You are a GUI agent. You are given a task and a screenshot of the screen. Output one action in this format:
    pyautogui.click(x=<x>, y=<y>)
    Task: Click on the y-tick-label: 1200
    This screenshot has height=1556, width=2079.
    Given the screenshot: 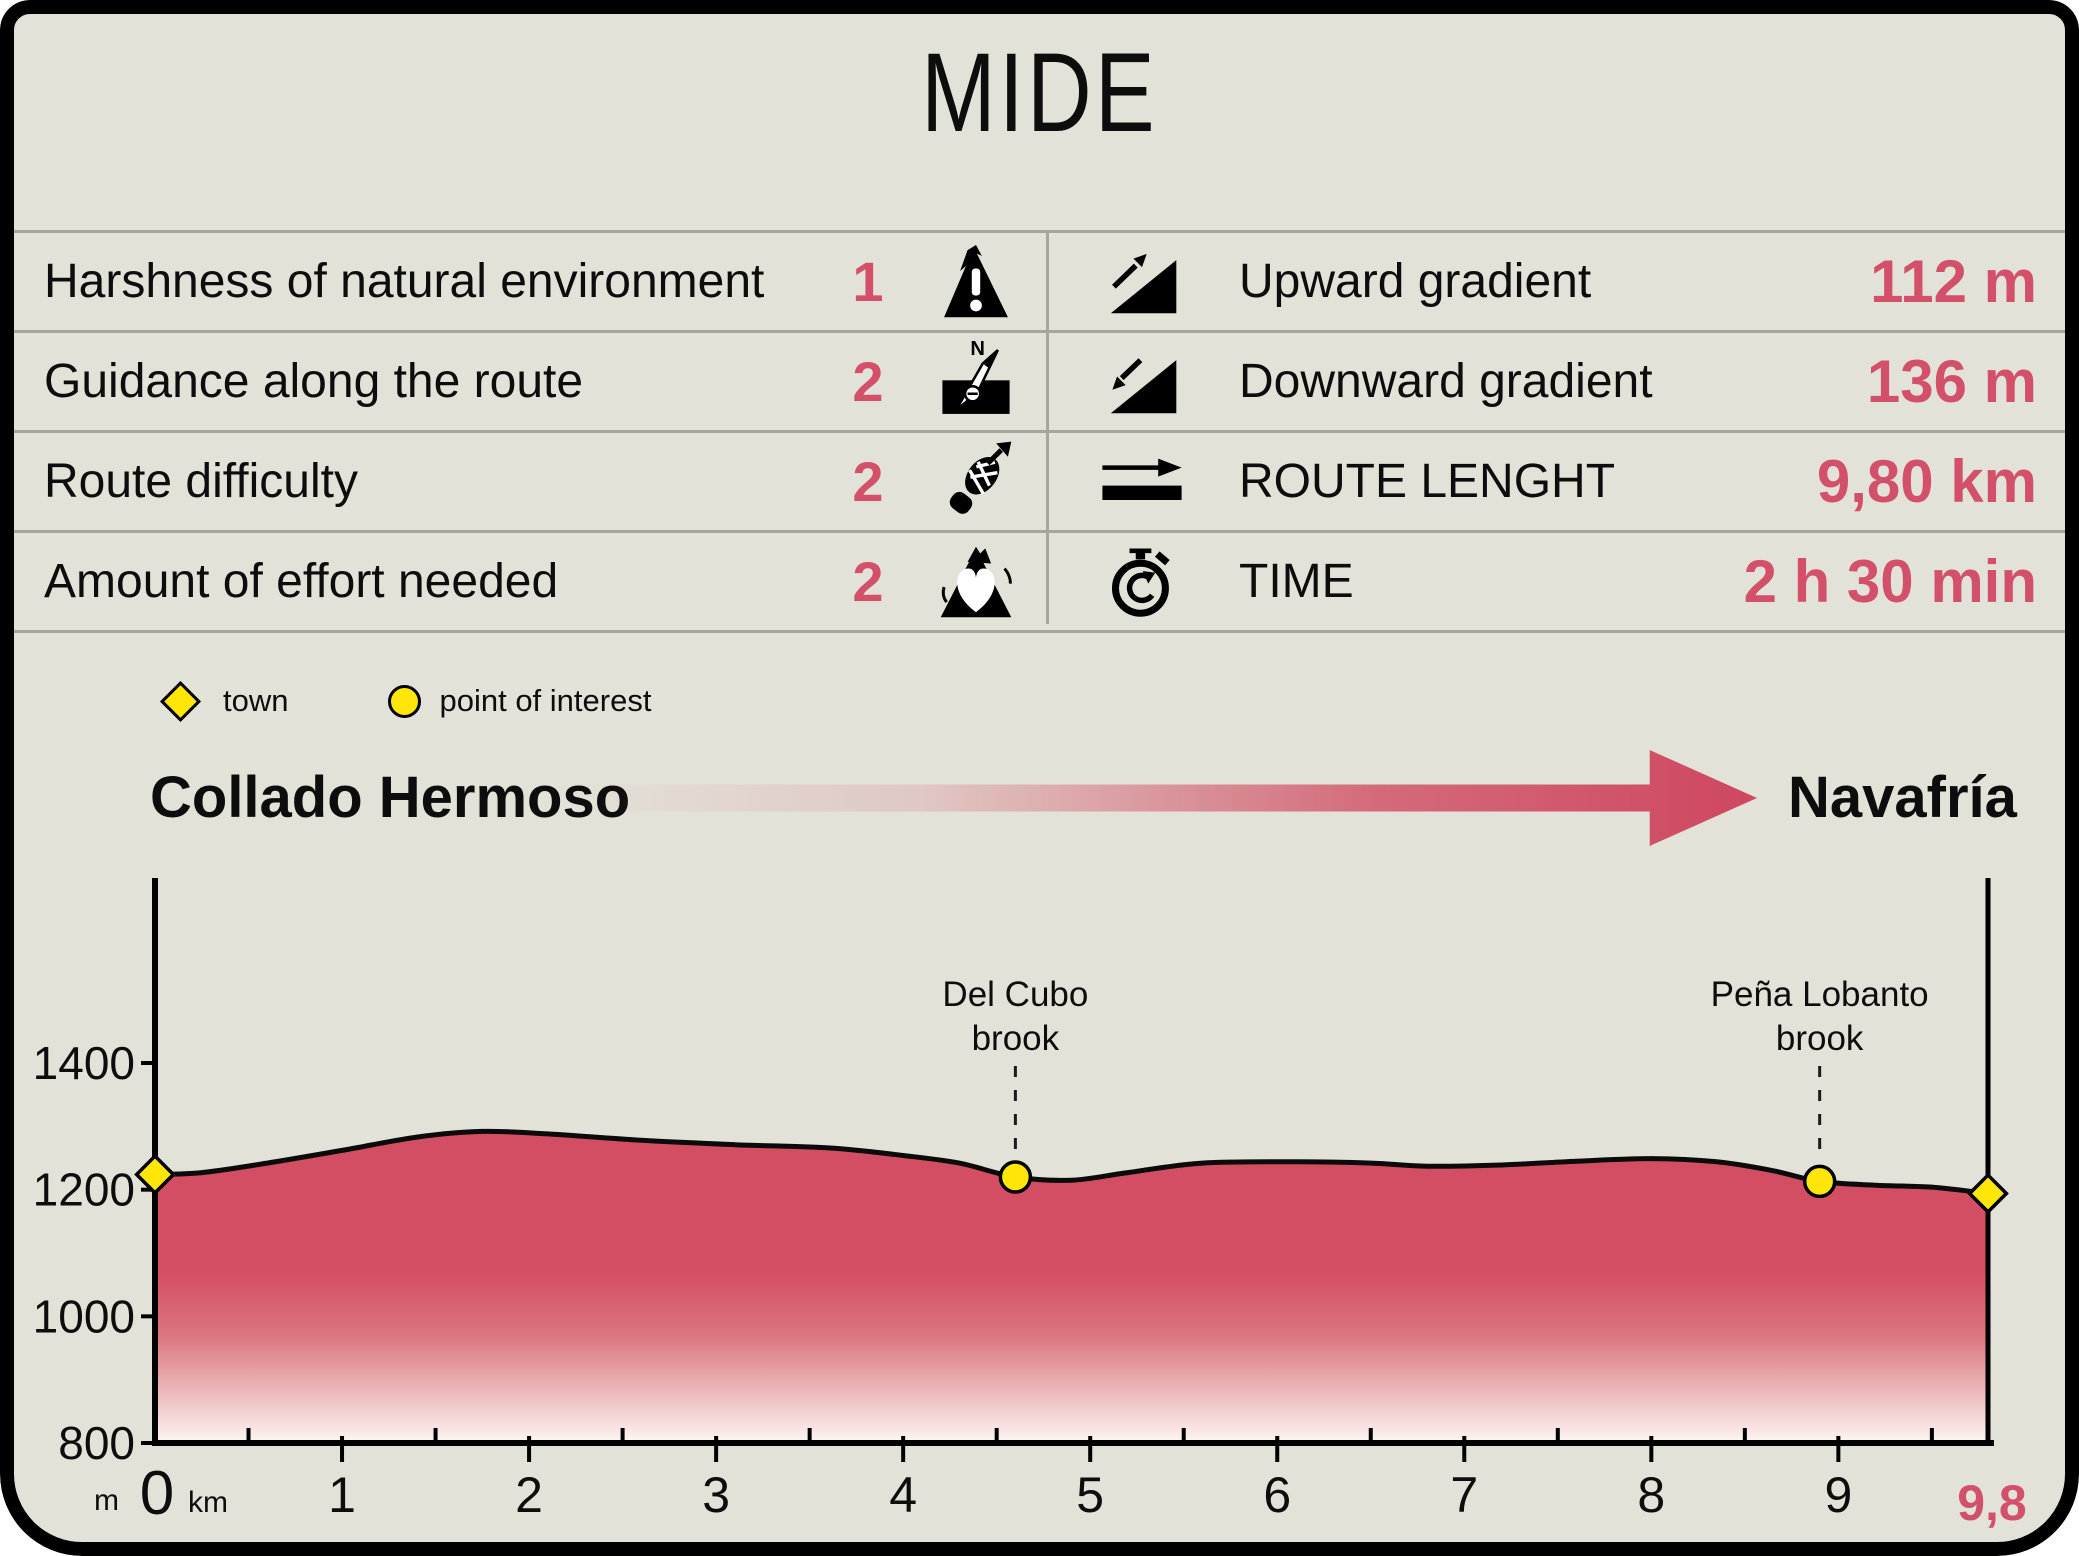 What is the action you would take?
    pyautogui.click(x=84, y=1190)
    